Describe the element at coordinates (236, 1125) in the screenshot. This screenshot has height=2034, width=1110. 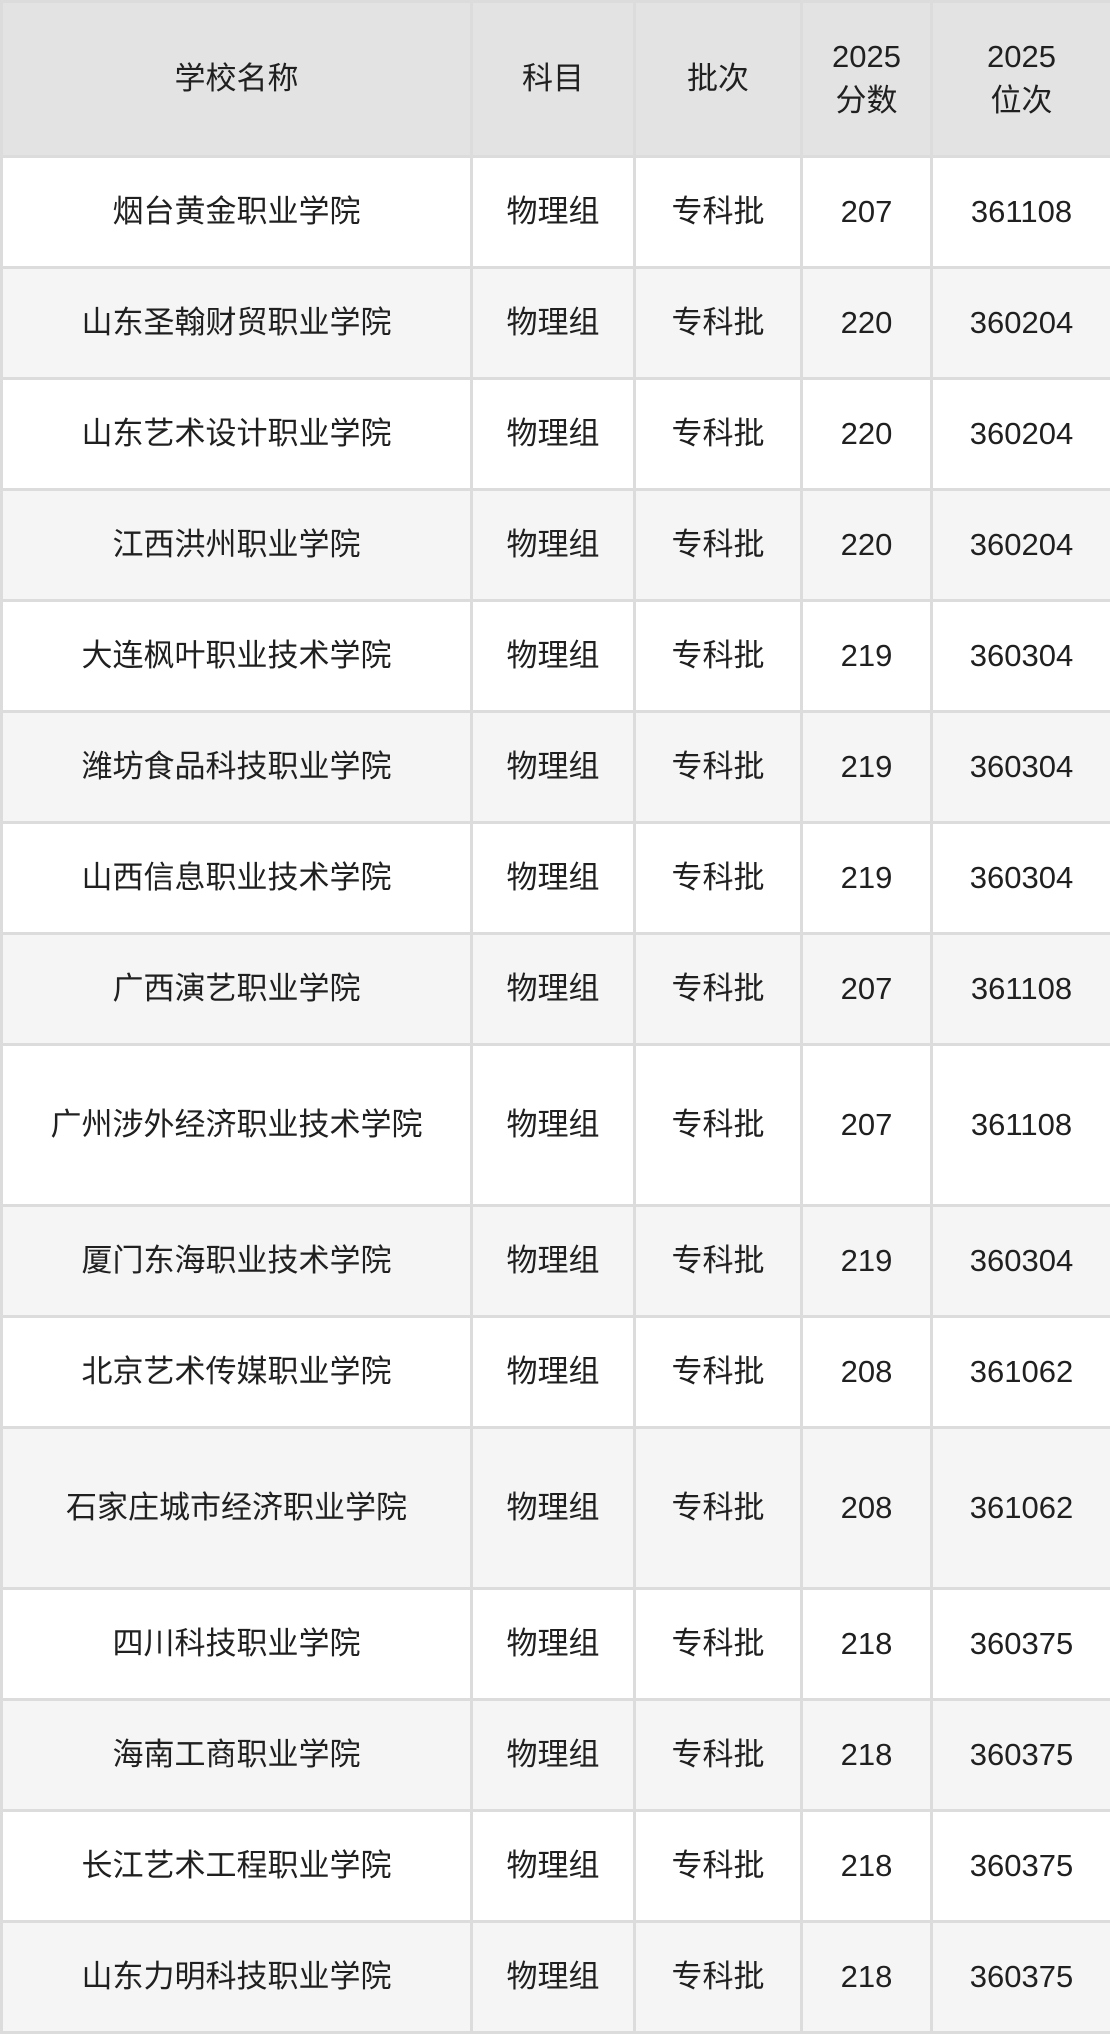
I see `cell-school: 广州涉外经济职业技术学院` at that location.